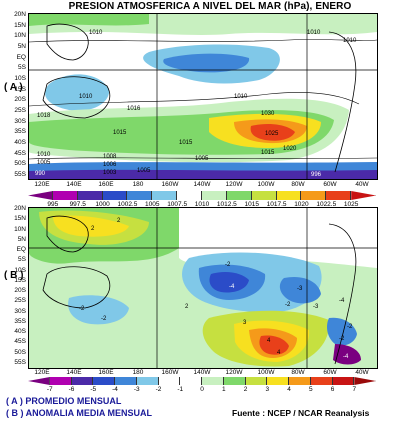 This screenshot has width=401, height=421. I want to click on map-a-region-equatorial-core, so click(206, 63).